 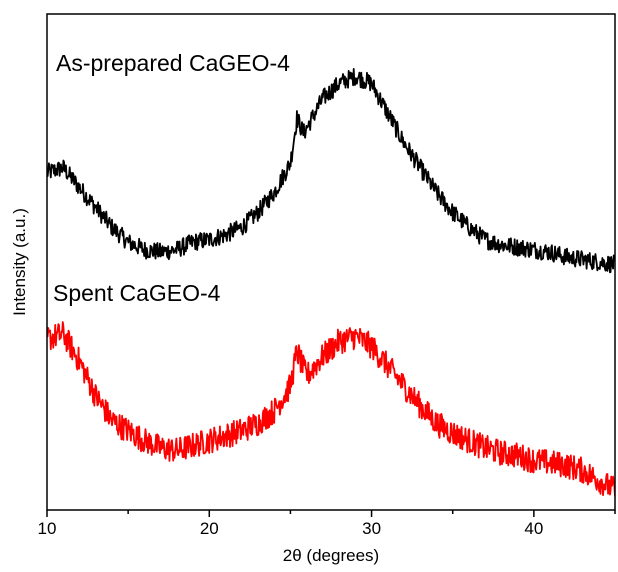 I want to click on x-tick-label: 10, so click(x=47, y=528).